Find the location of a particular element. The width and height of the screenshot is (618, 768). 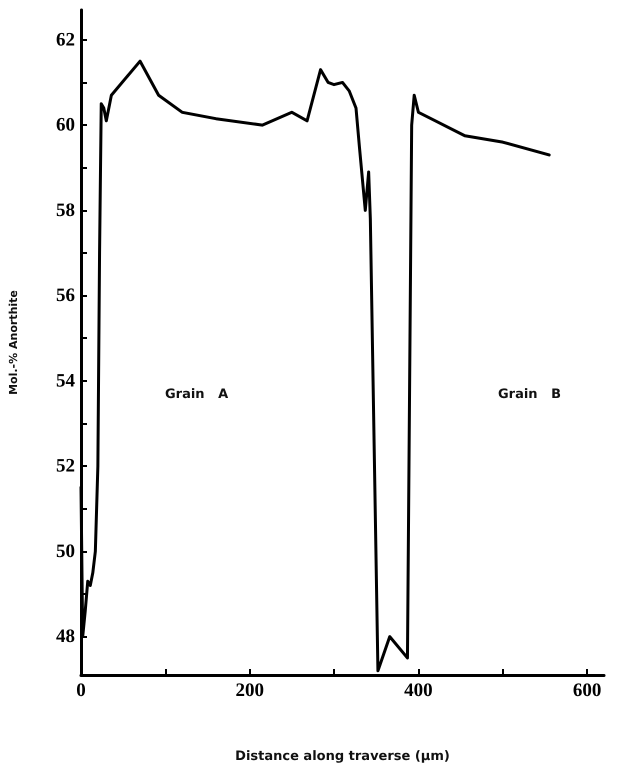

annotation: Grain A is located at coordinates (196, 394).